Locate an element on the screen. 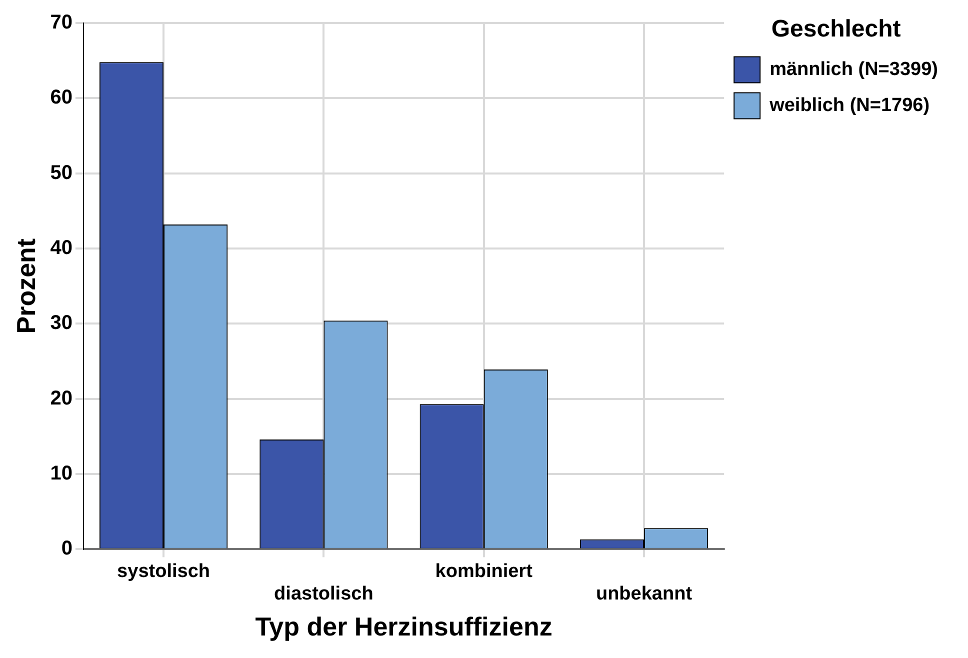 Image resolution: width=968 pixels, height=658 pixels. legend-label: männlich (N=3399) is located at coordinates (854, 69).